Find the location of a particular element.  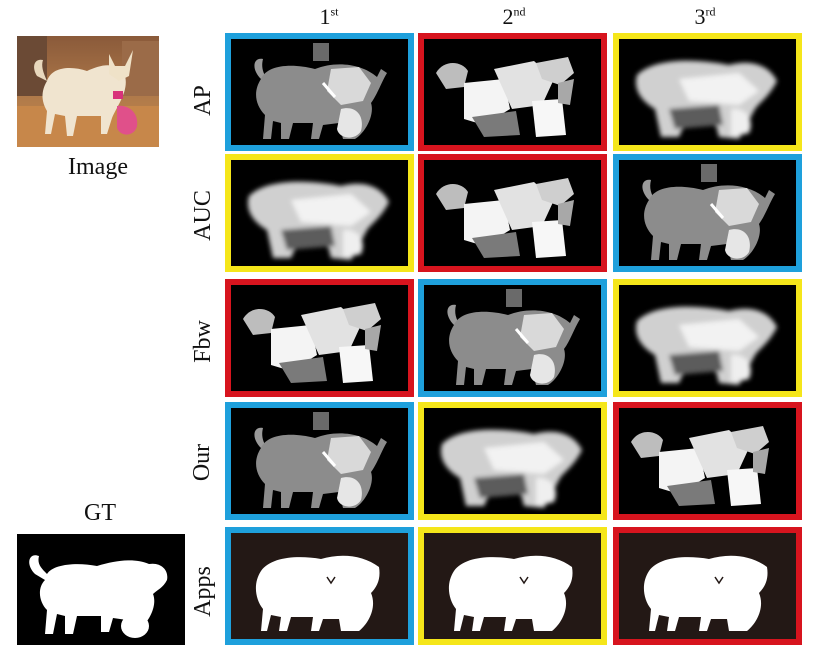

row-label-fbw-text: Fbw is located at coordinates (202, 341).